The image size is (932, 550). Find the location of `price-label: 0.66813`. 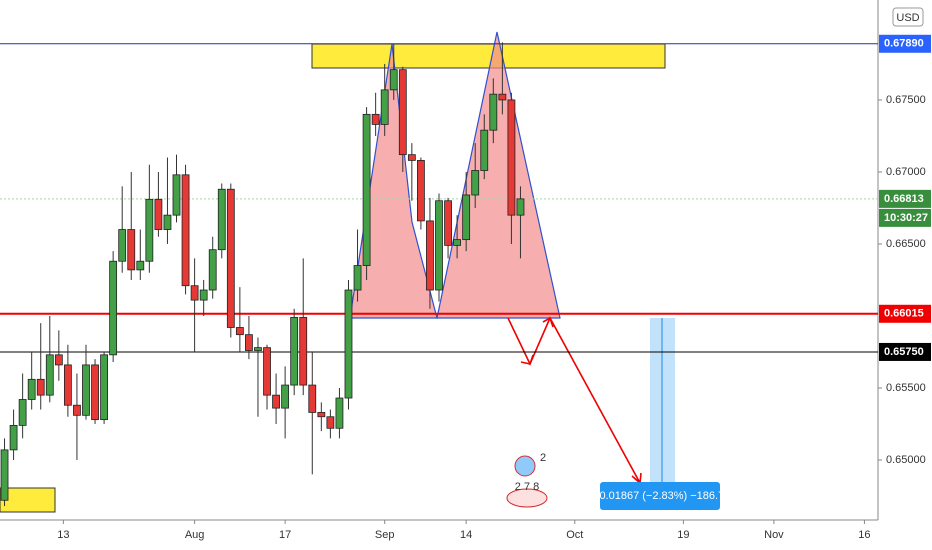

price-label: 0.66813 is located at coordinates (904, 199).